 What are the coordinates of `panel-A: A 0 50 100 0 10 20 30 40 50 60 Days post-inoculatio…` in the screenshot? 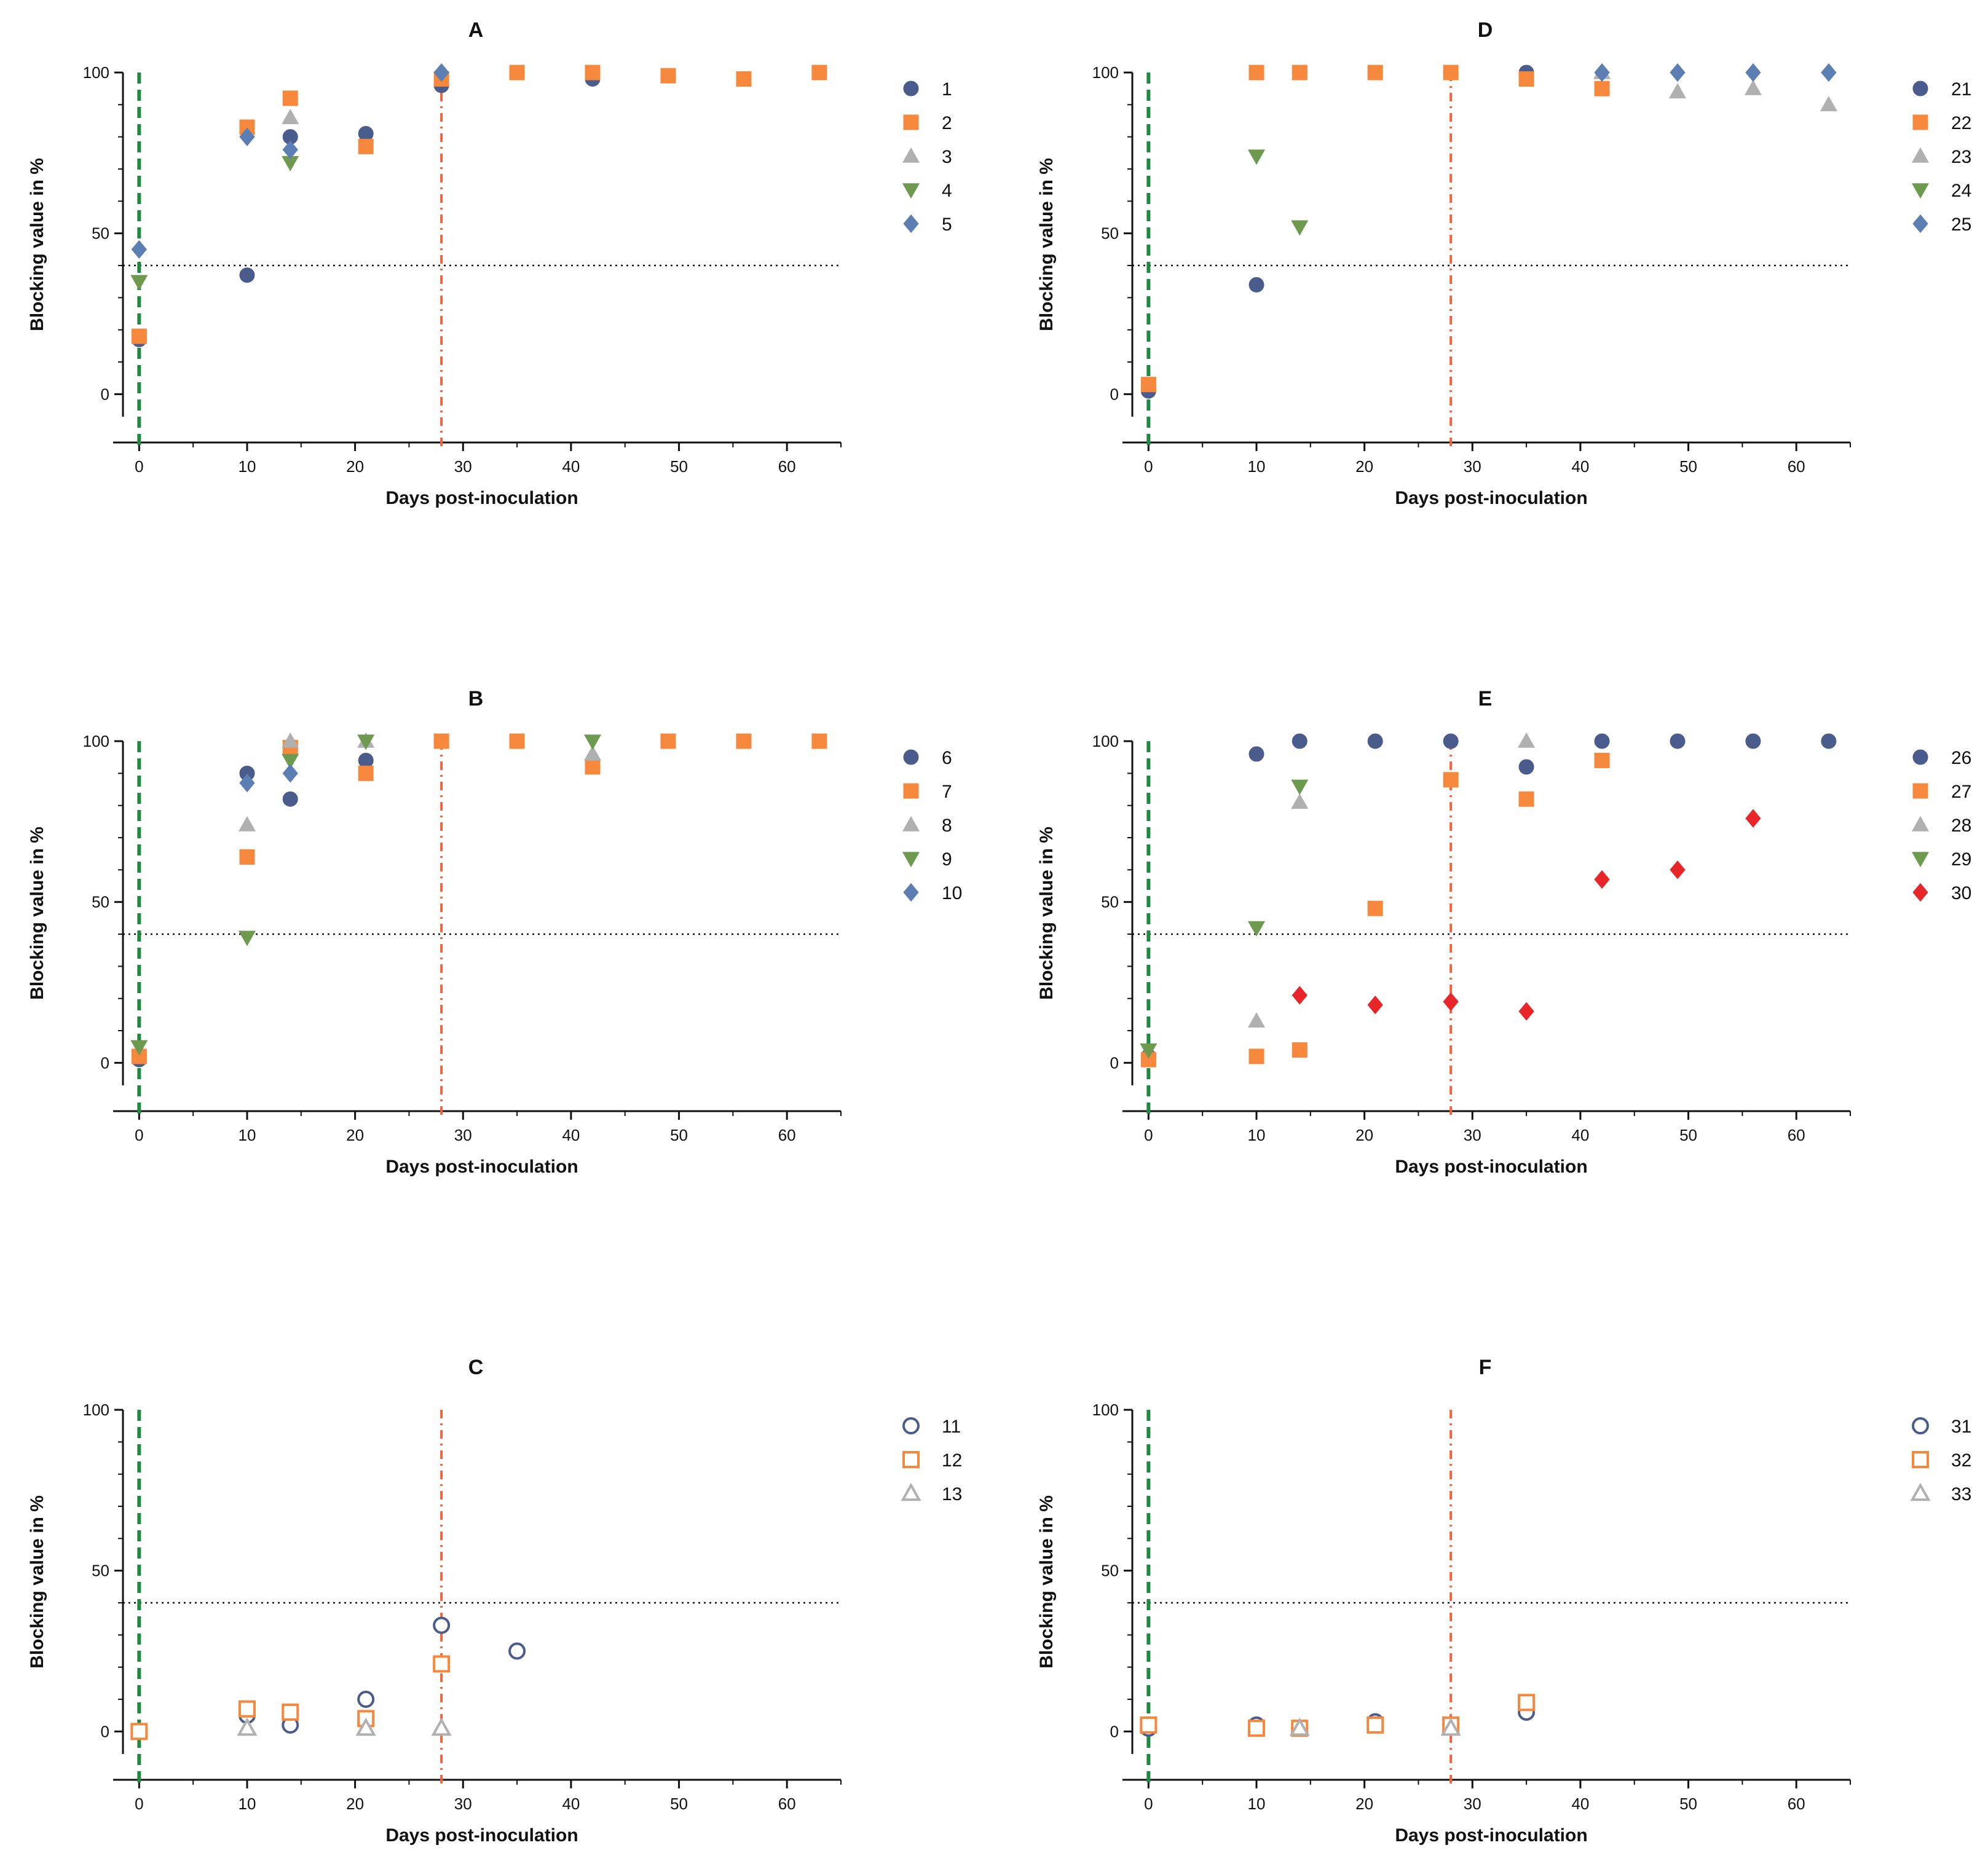 It's located at (489, 263).